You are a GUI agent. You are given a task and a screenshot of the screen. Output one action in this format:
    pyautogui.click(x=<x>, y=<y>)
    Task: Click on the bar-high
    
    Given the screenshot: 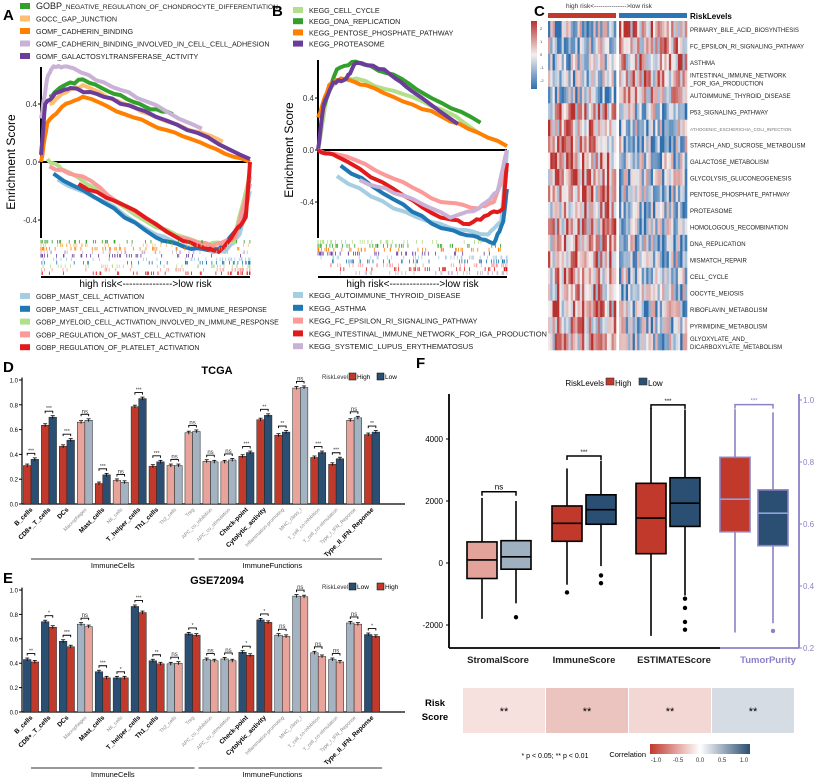 What is the action you would take?
    pyautogui.click(x=278, y=469)
    